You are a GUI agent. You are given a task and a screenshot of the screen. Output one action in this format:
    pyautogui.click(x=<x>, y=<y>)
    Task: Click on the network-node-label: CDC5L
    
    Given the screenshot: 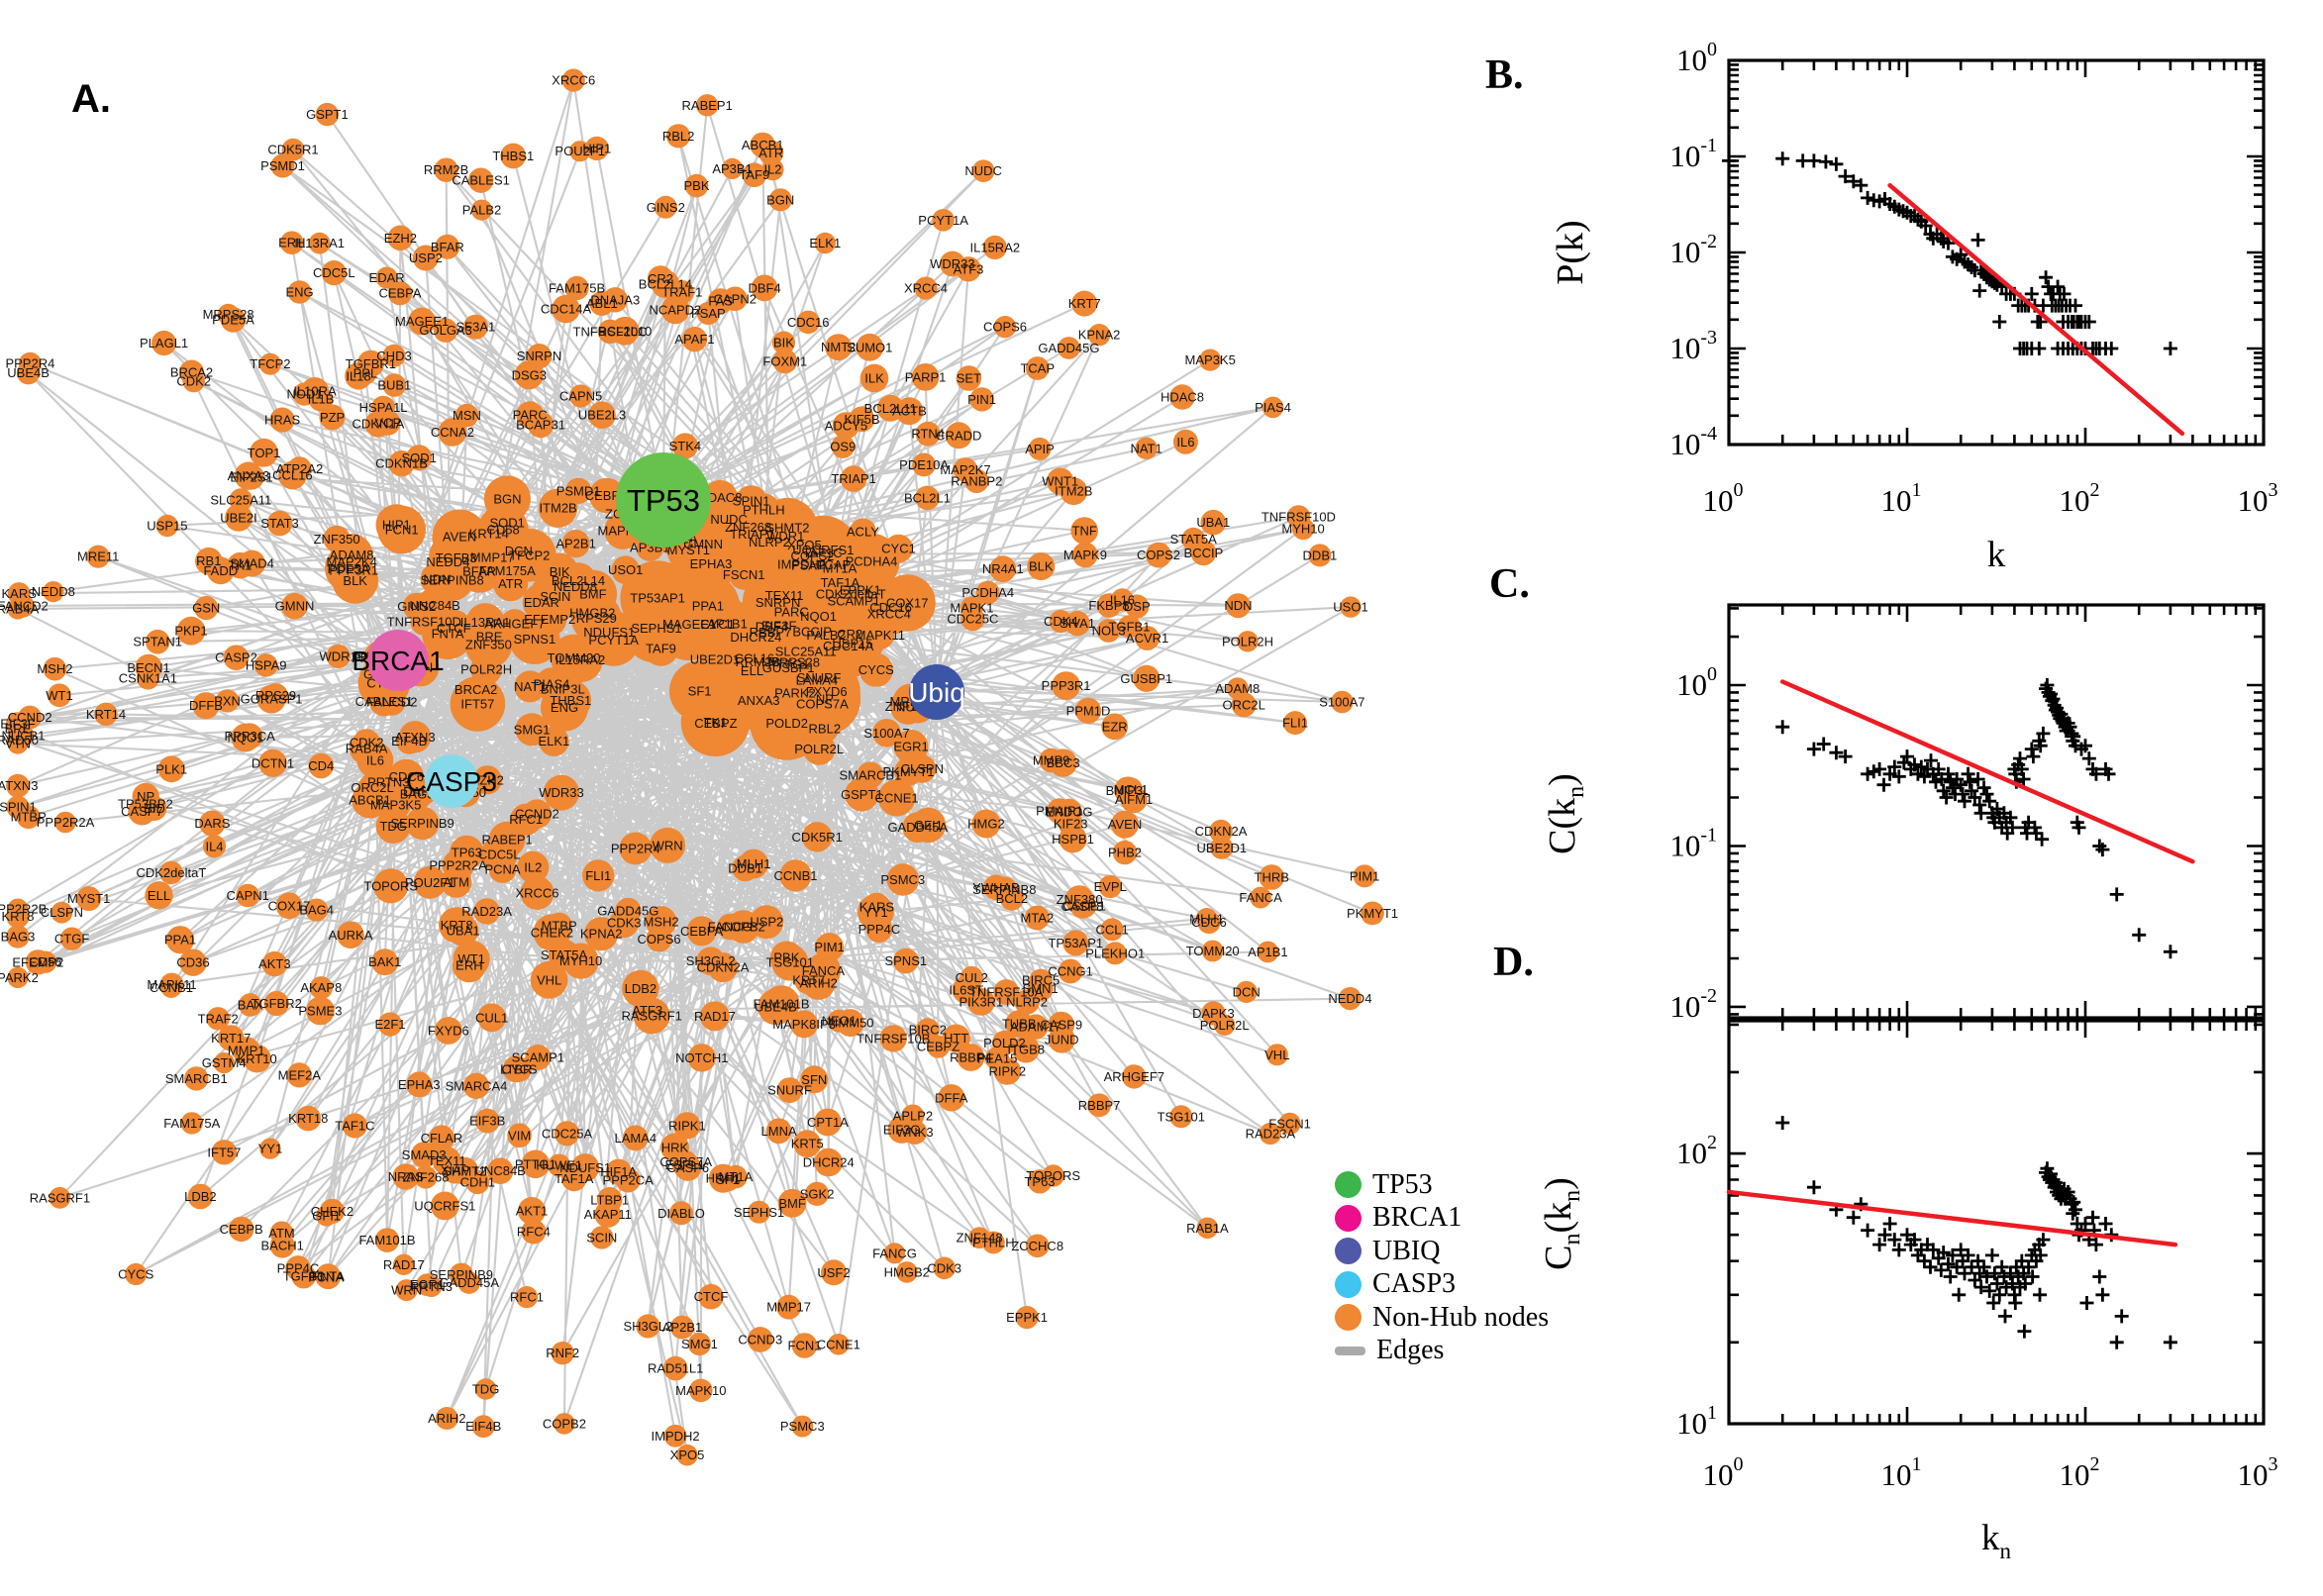 What is the action you would take?
    pyautogui.click(x=334, y=272)
    